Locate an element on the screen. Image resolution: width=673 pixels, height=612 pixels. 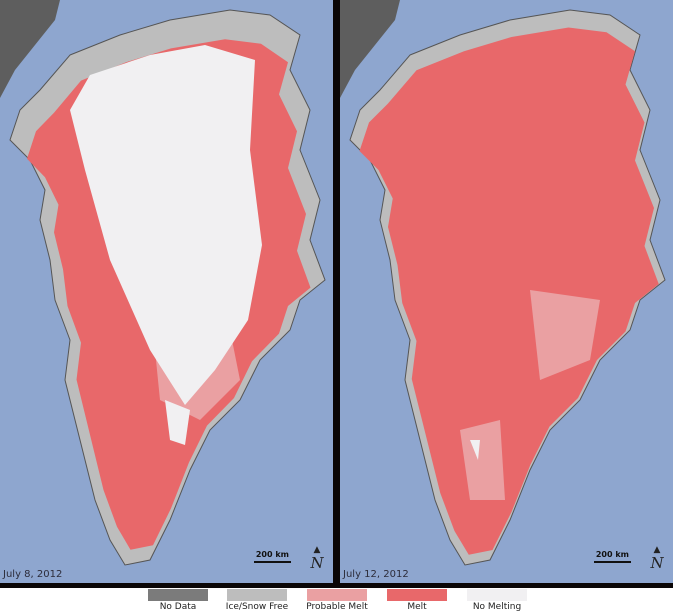
legend-label: No Melting is located at coordinates (497, 607).